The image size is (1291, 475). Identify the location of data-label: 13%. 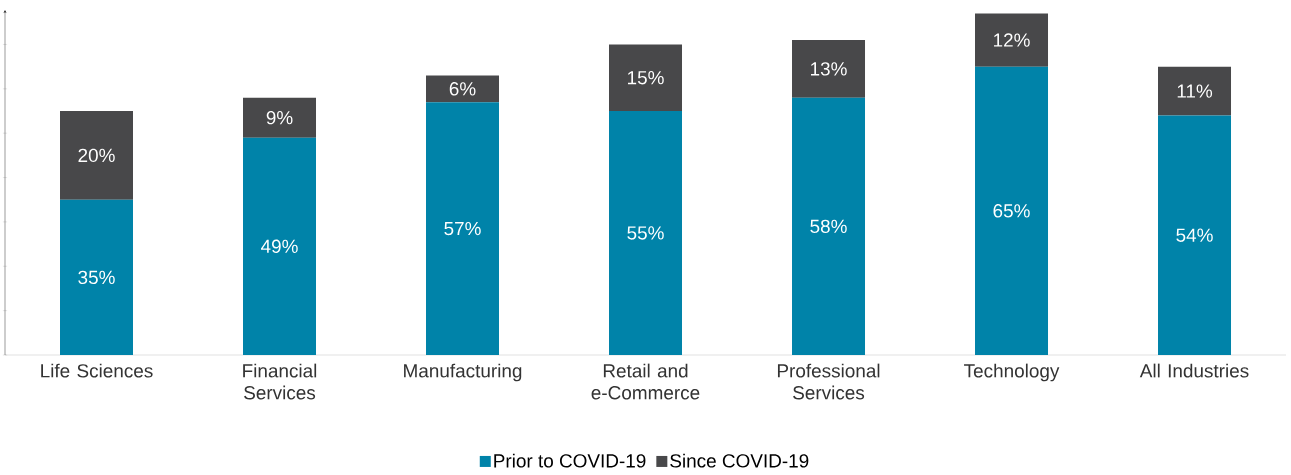
(829, 69).